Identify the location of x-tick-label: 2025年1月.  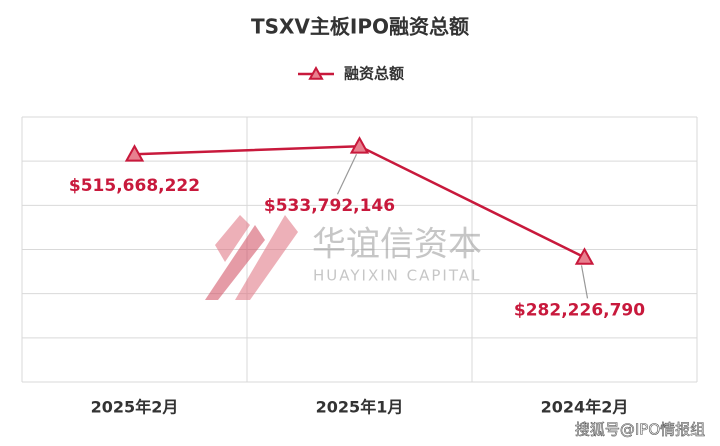
(360, 407).